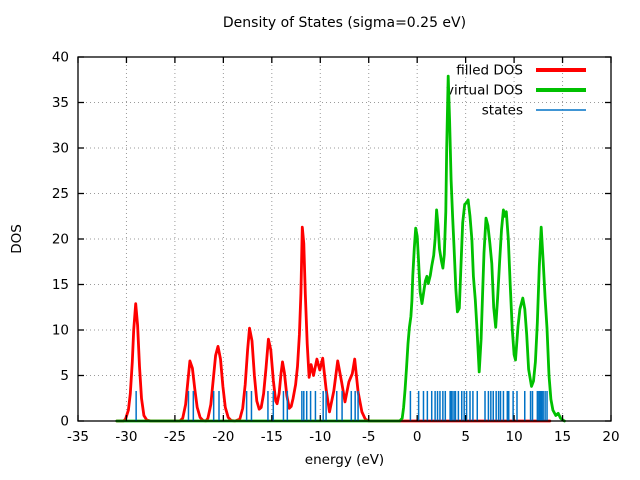  Describe the element at coordinates (465, 437) in the screenshot. I see `x-tick-label: 5` at that location.